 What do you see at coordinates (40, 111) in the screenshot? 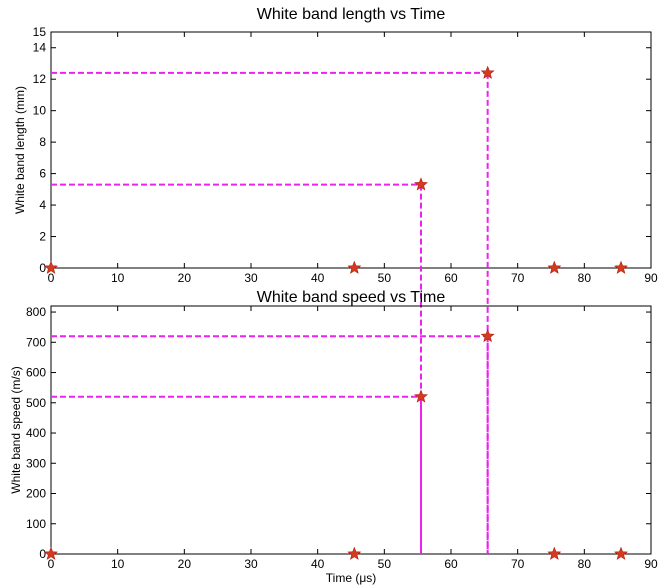
I see `y-tick-label: 10` at bounding box center [40, 111].